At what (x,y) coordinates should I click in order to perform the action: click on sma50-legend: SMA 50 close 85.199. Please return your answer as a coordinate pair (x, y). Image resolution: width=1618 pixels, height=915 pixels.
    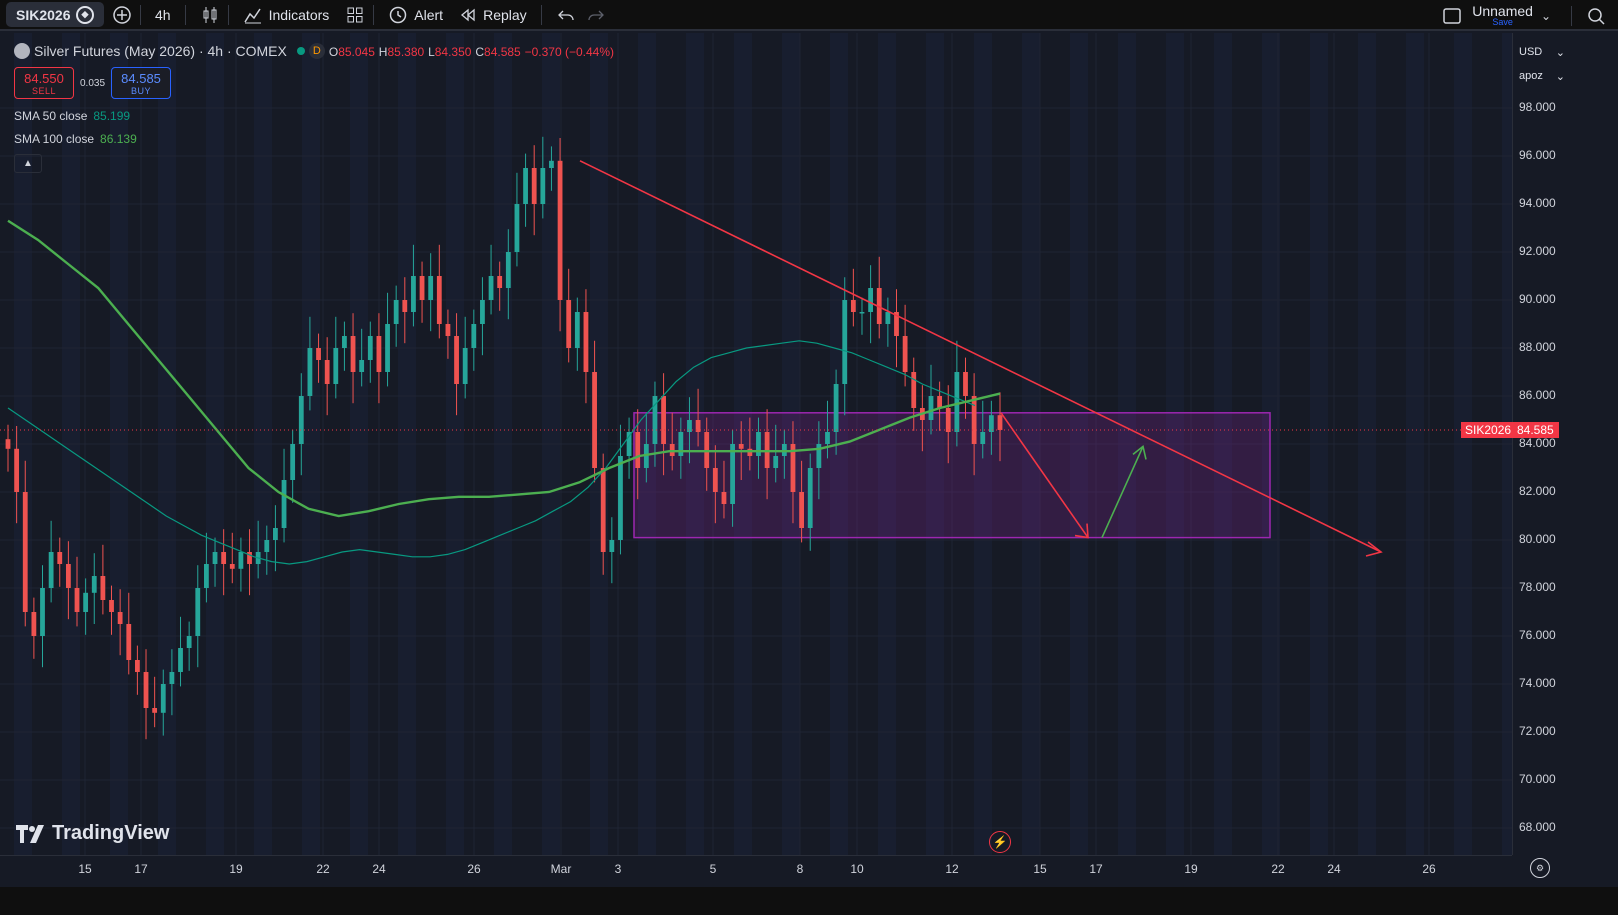
    Looking at the image, I should click on (72, 116).